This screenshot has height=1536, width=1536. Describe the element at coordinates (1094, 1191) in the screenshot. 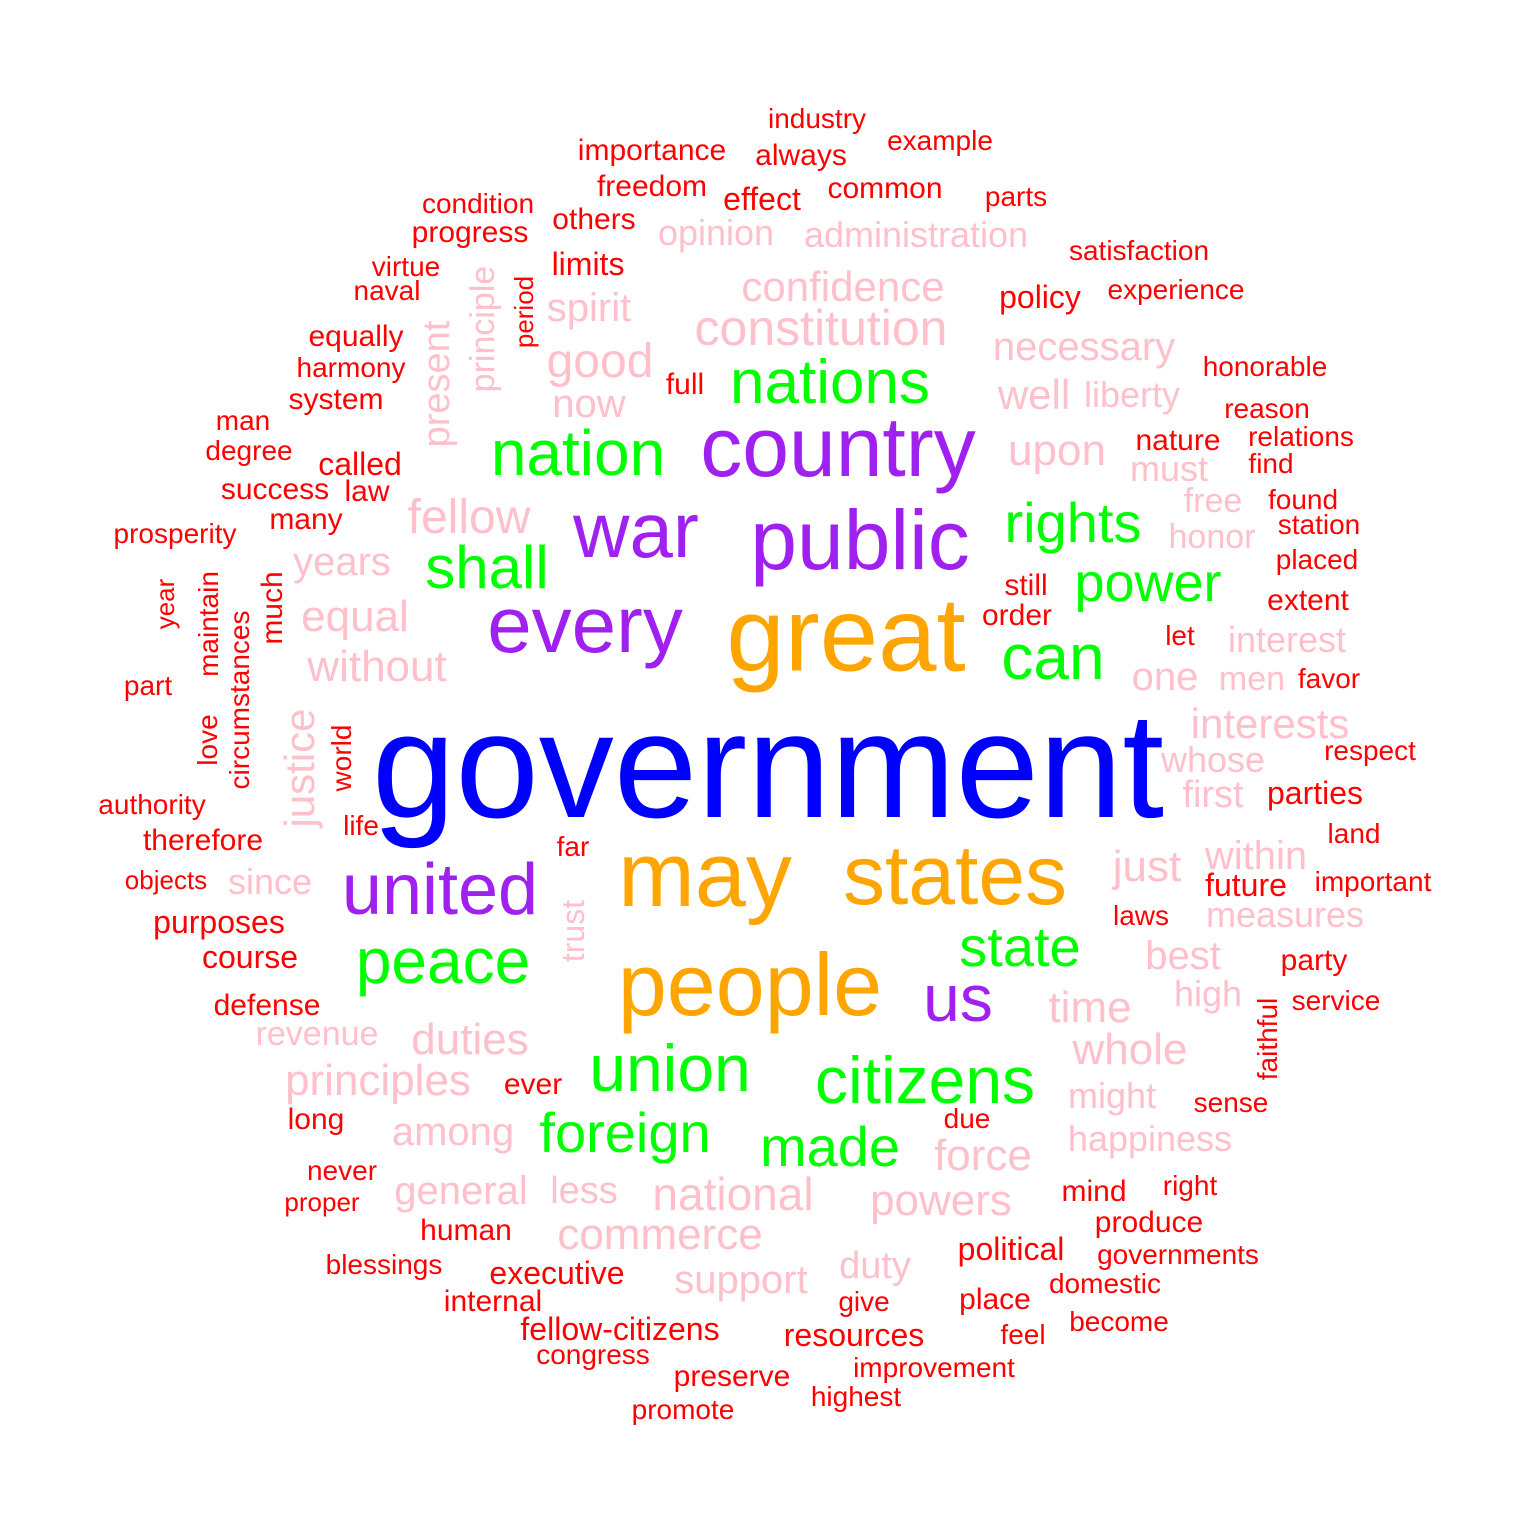

I see `word-mind: mind` at that location.